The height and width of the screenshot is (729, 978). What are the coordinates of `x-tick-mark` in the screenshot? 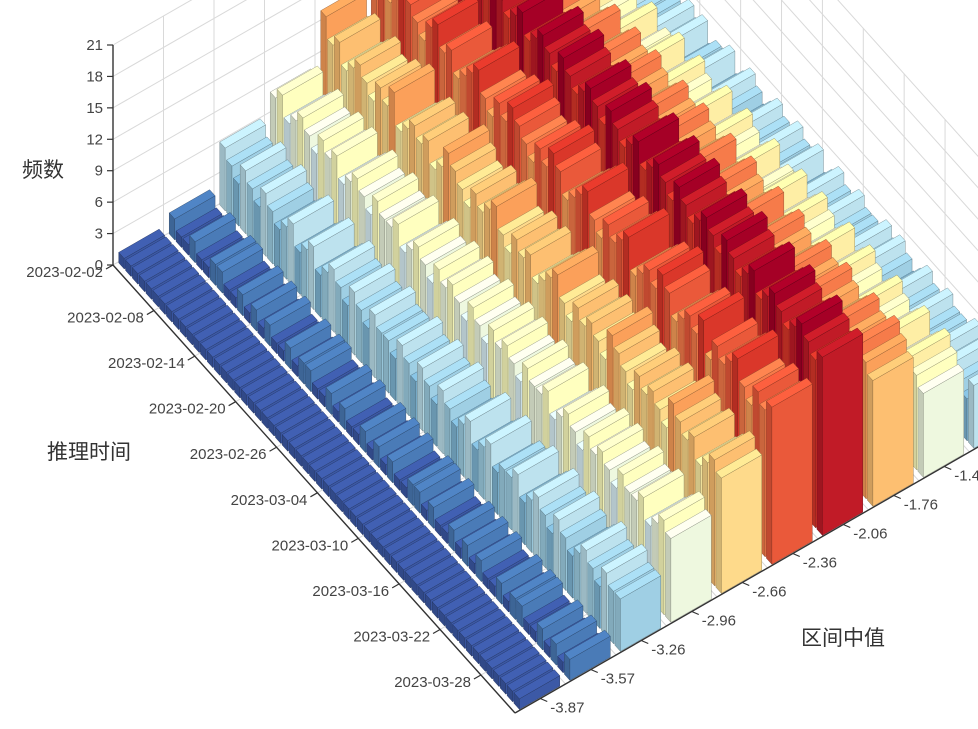 It's located at (232, 404).